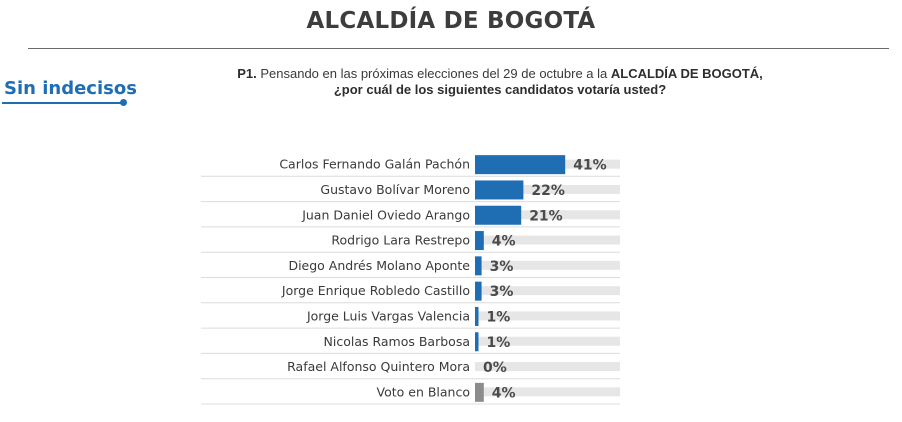 The image size is (902, 422). What do you see at coordinates (458, 48) in the screenshot?
I see `title-divider` at bounding box center [458, 48].